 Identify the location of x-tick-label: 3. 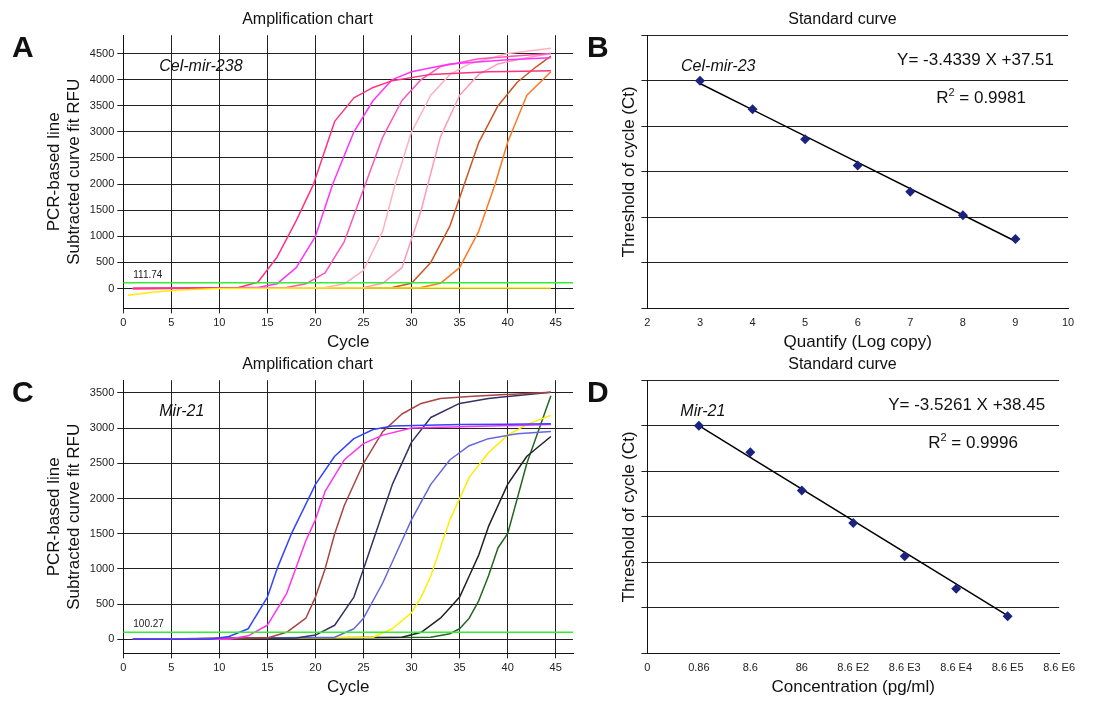
(700, 322).